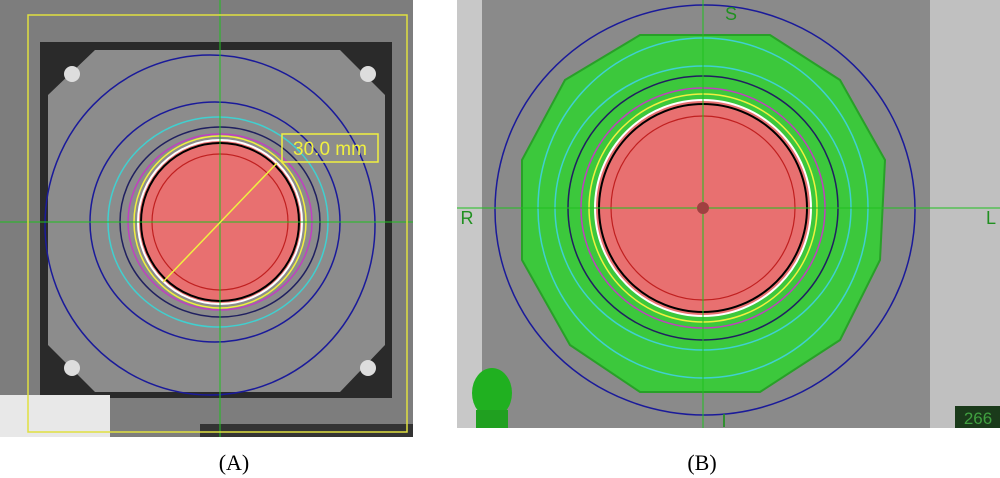 This screenshot has height=478, width=1000. What do you see at coordinates (723, 421) in the screenshot?
I see `orientation-bottom: I` at bounding box center [723, 421].